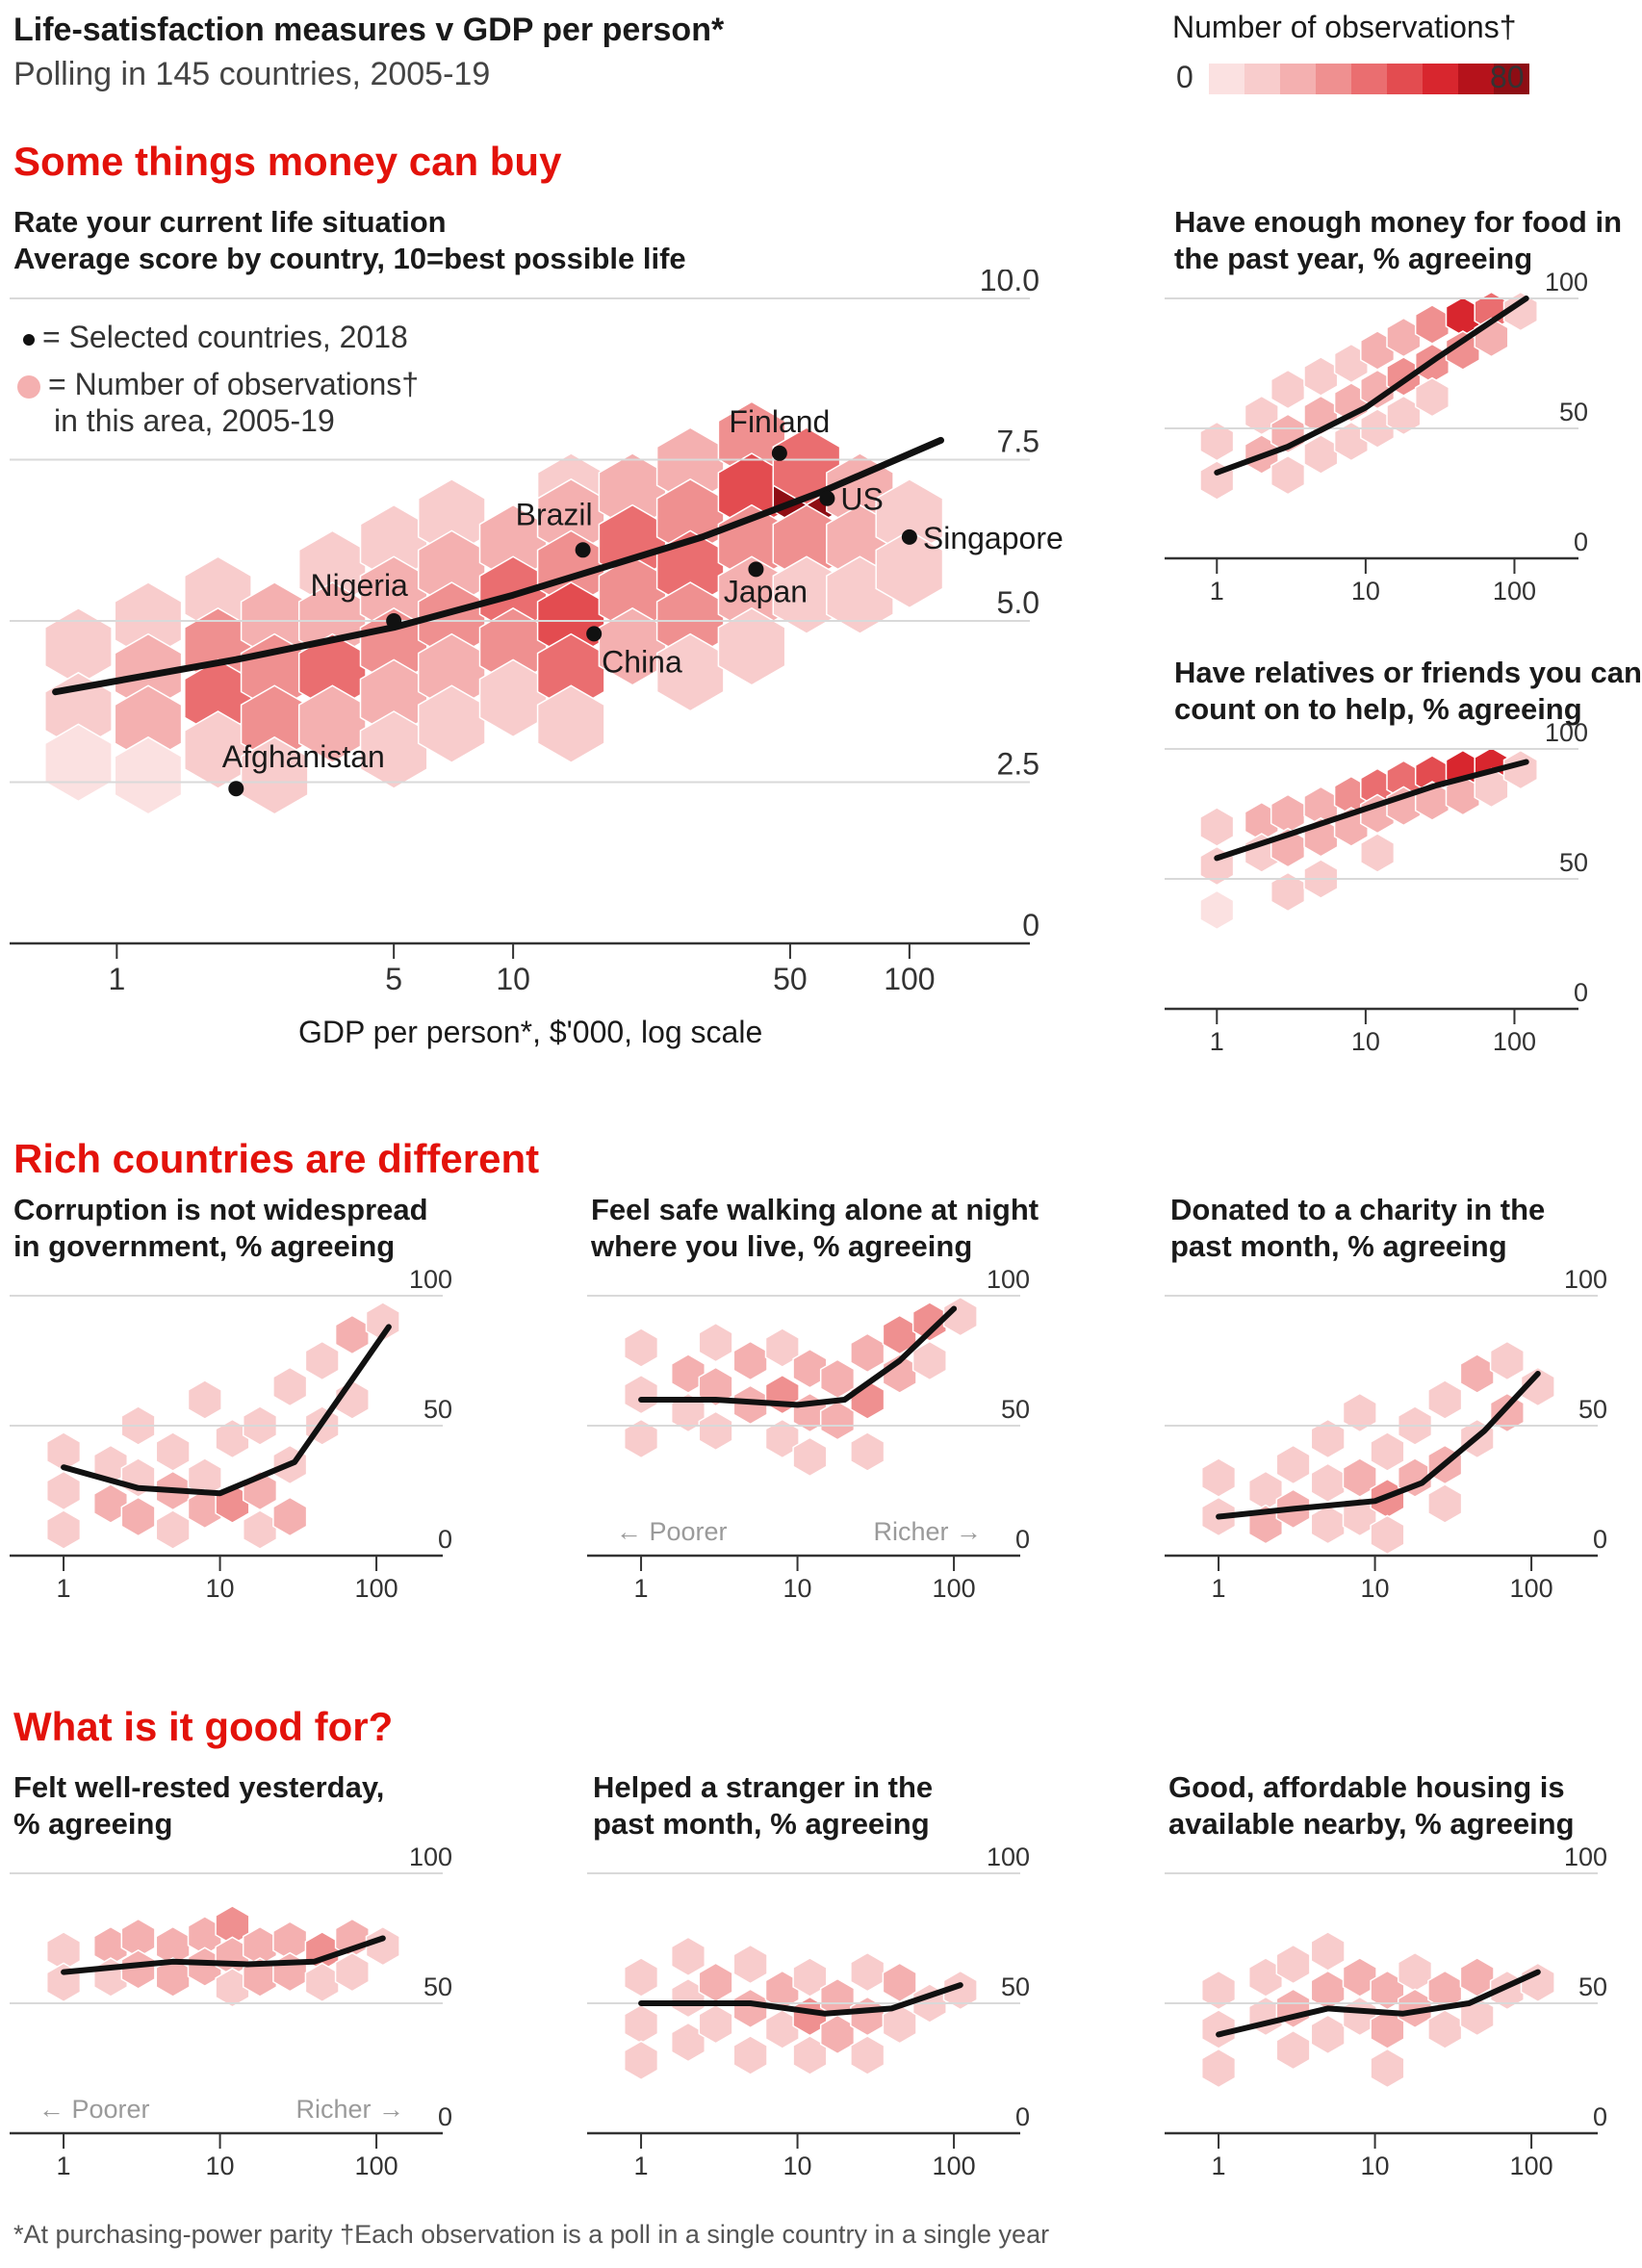  I want to click on chart-subtitle: Polling in 145 countries, 2005-19, so click(252, 74).